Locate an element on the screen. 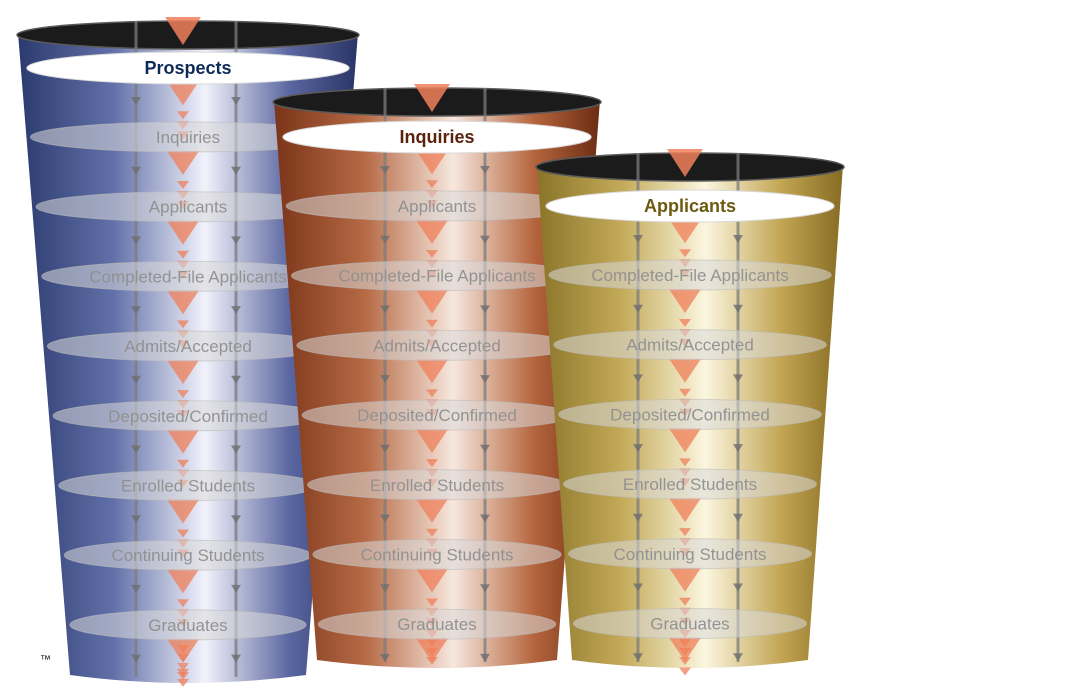  funnel-title: Inquiries is located at coordinates (436, 137).